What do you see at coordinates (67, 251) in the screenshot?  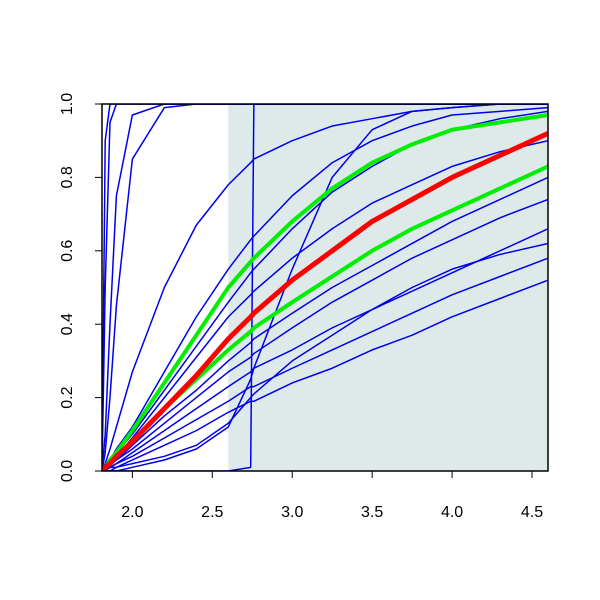 I see `y-tick-label: 0.6` at bounding box center [67, 251].